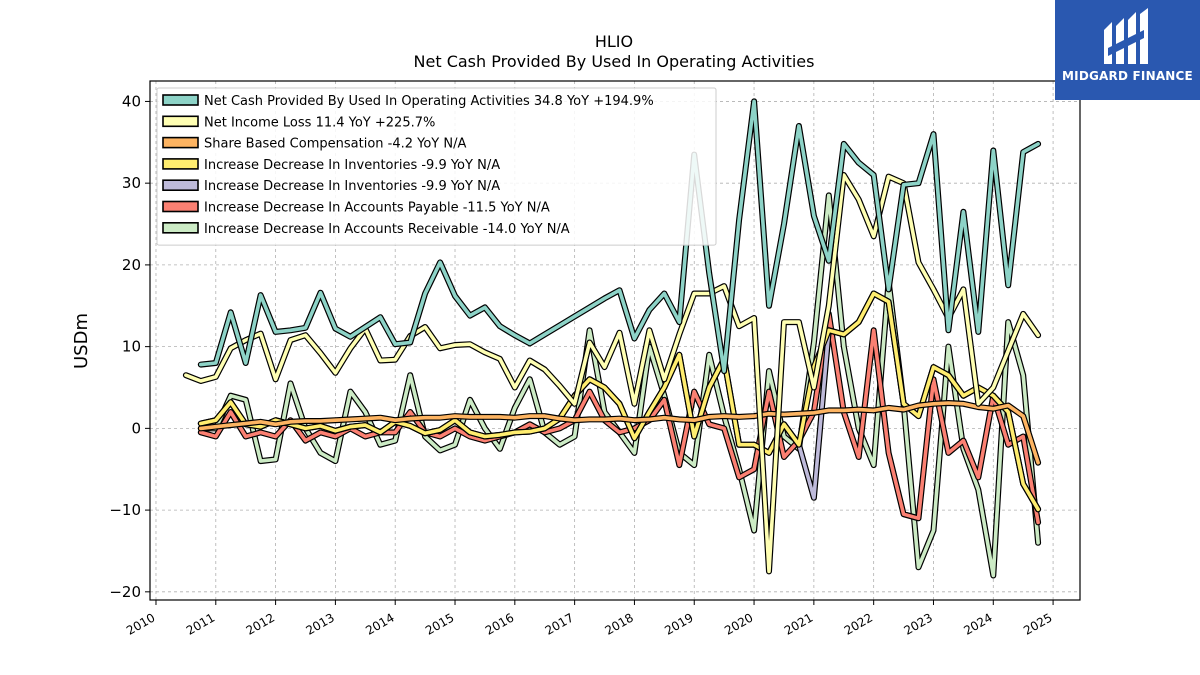 The image size is (1200, 675). What do you see at coordinates (918, 623) in the screenshot?
I see `x-tick-label: 2023` at bounding box center [918, 623].